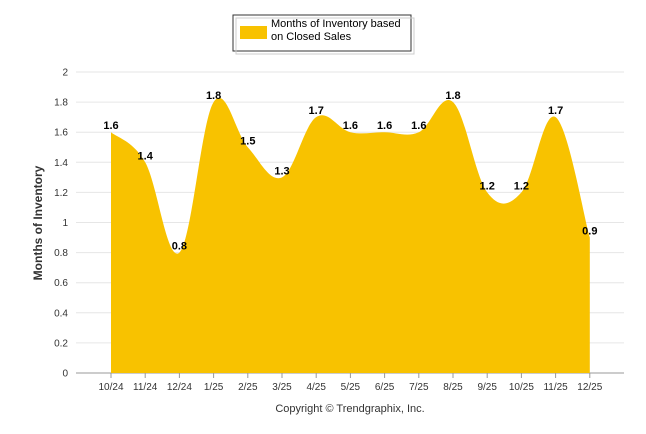 The height and width of the screenshot is (434, 646). Describe the element at coordinates (61, 133) in the screenshot. I see `y-tick-label: 1.6` at that location.